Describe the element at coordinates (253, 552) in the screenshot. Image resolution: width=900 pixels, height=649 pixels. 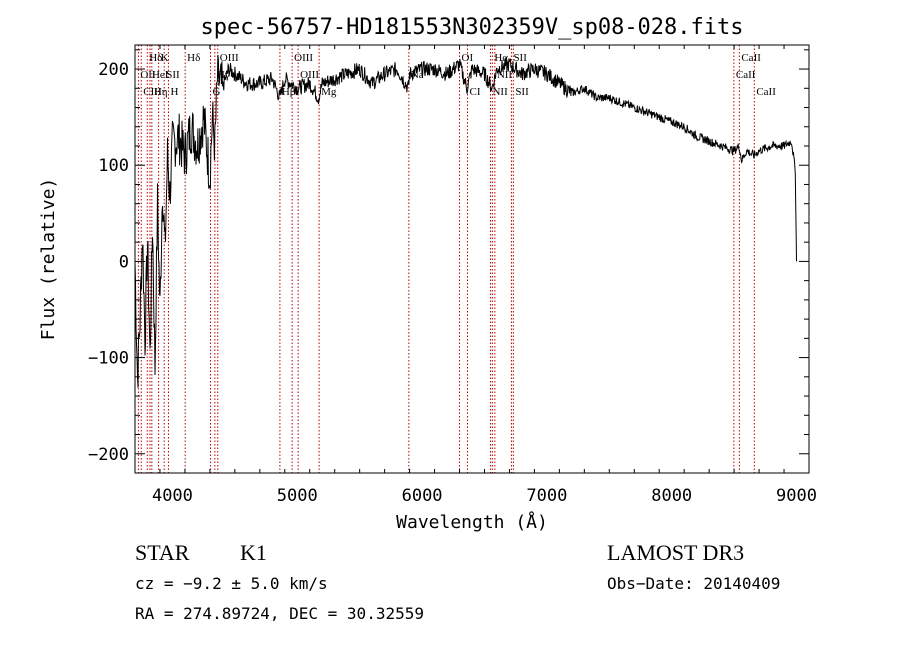
I see `object-subclass: K1` at that location.